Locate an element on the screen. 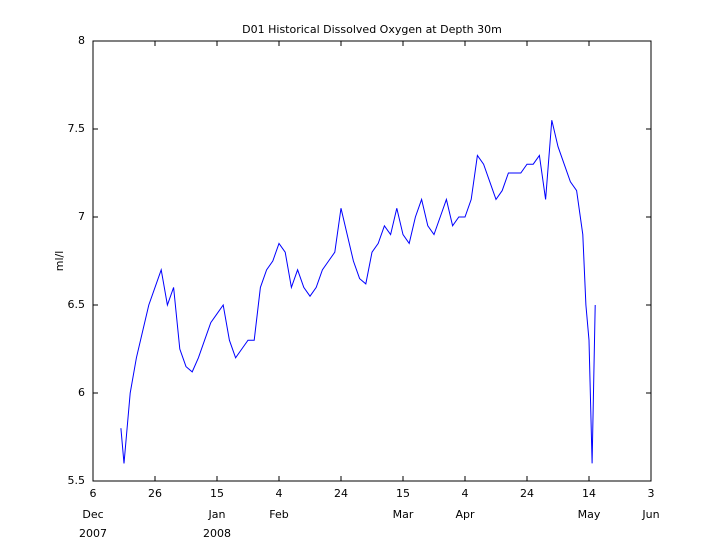  y-tick-label: 8 is located at coordinates (81, 40).